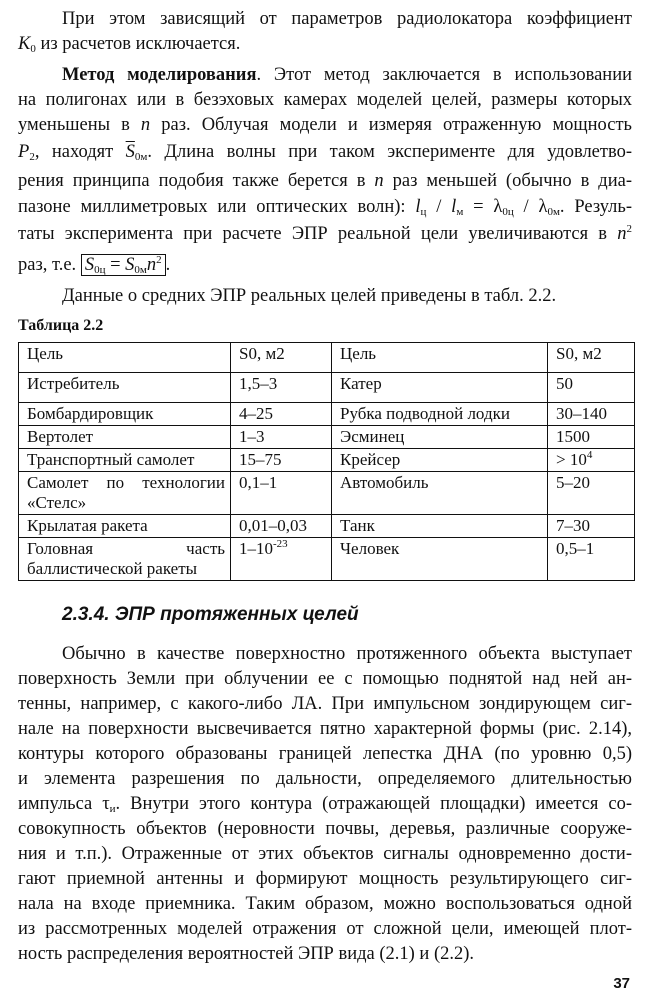  What do you see at coordinates (24, 44) in the screenshot?
I see `k0-symbol: K` at bounding box center [24, 44].